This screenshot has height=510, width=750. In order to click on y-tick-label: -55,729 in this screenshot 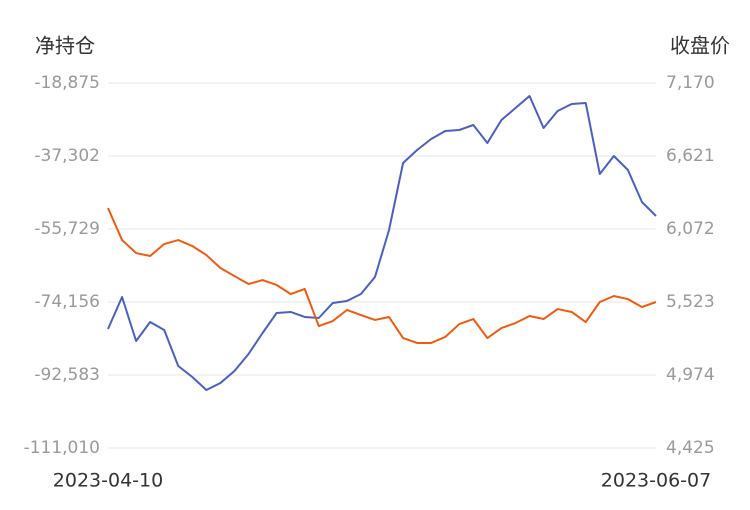, I will do `click(67, 229)`.